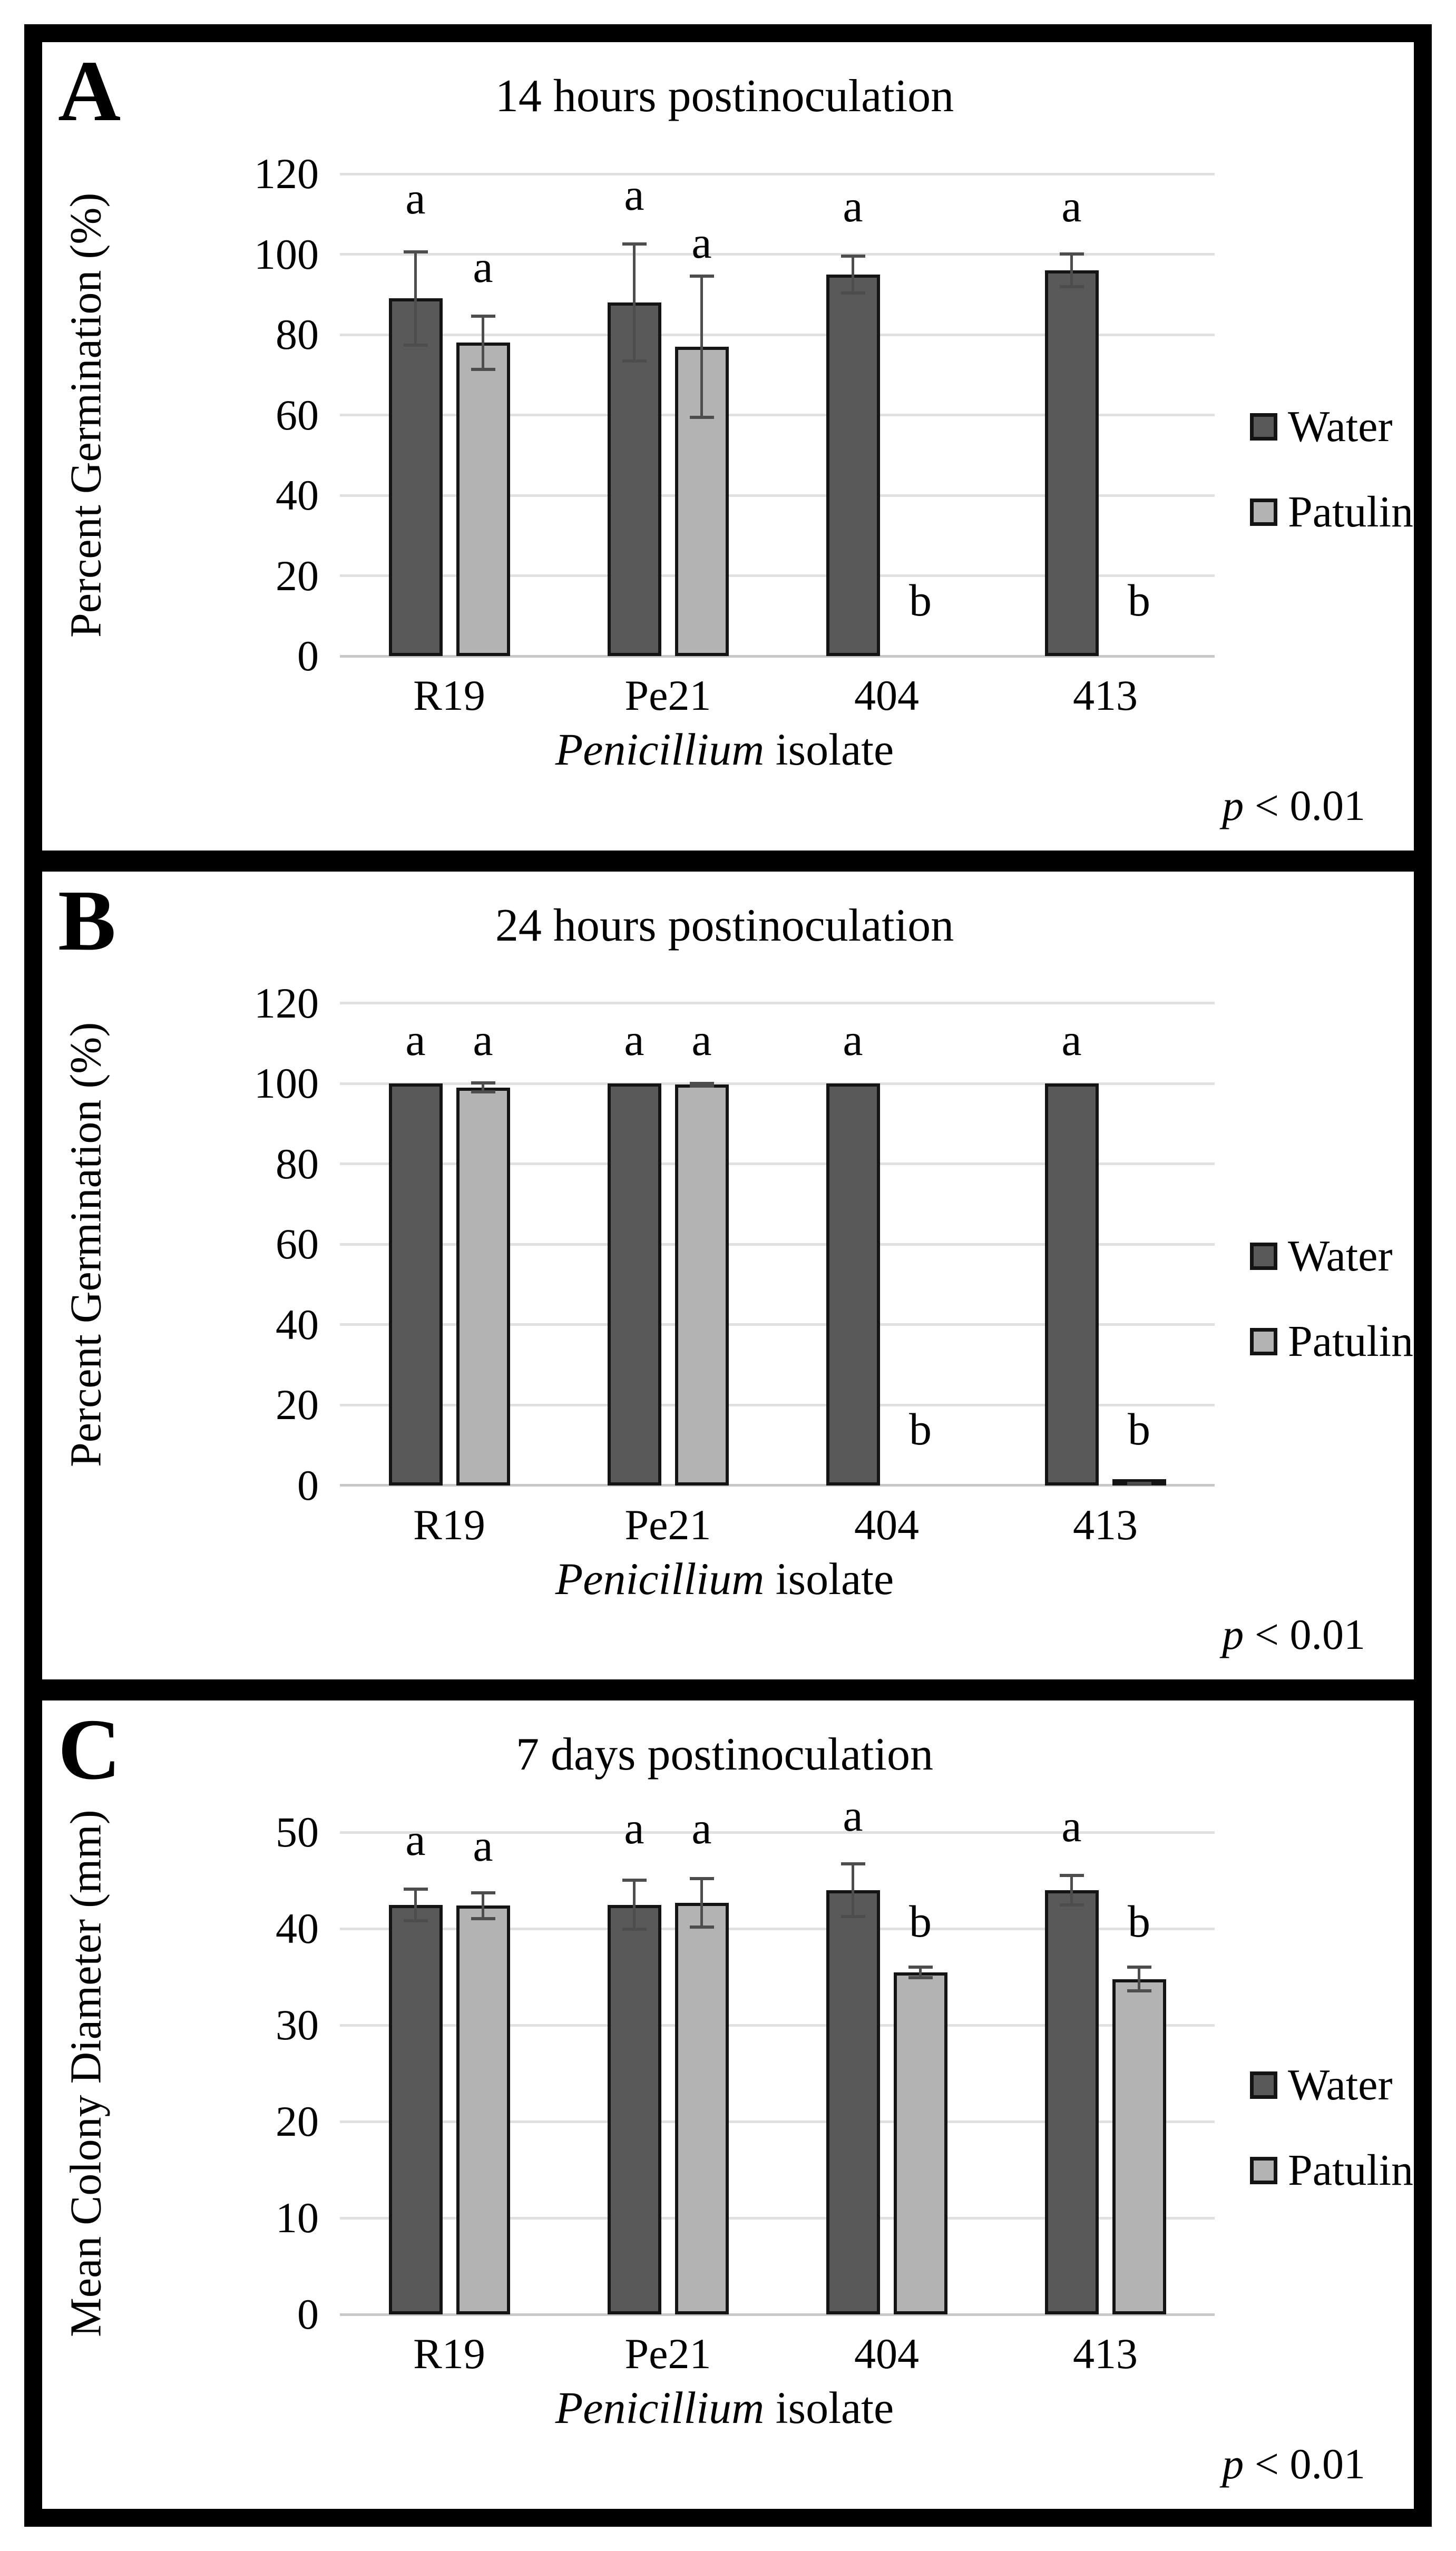  I want to click on x-axis-title-genus: Penicillium, so click(660, 1578).